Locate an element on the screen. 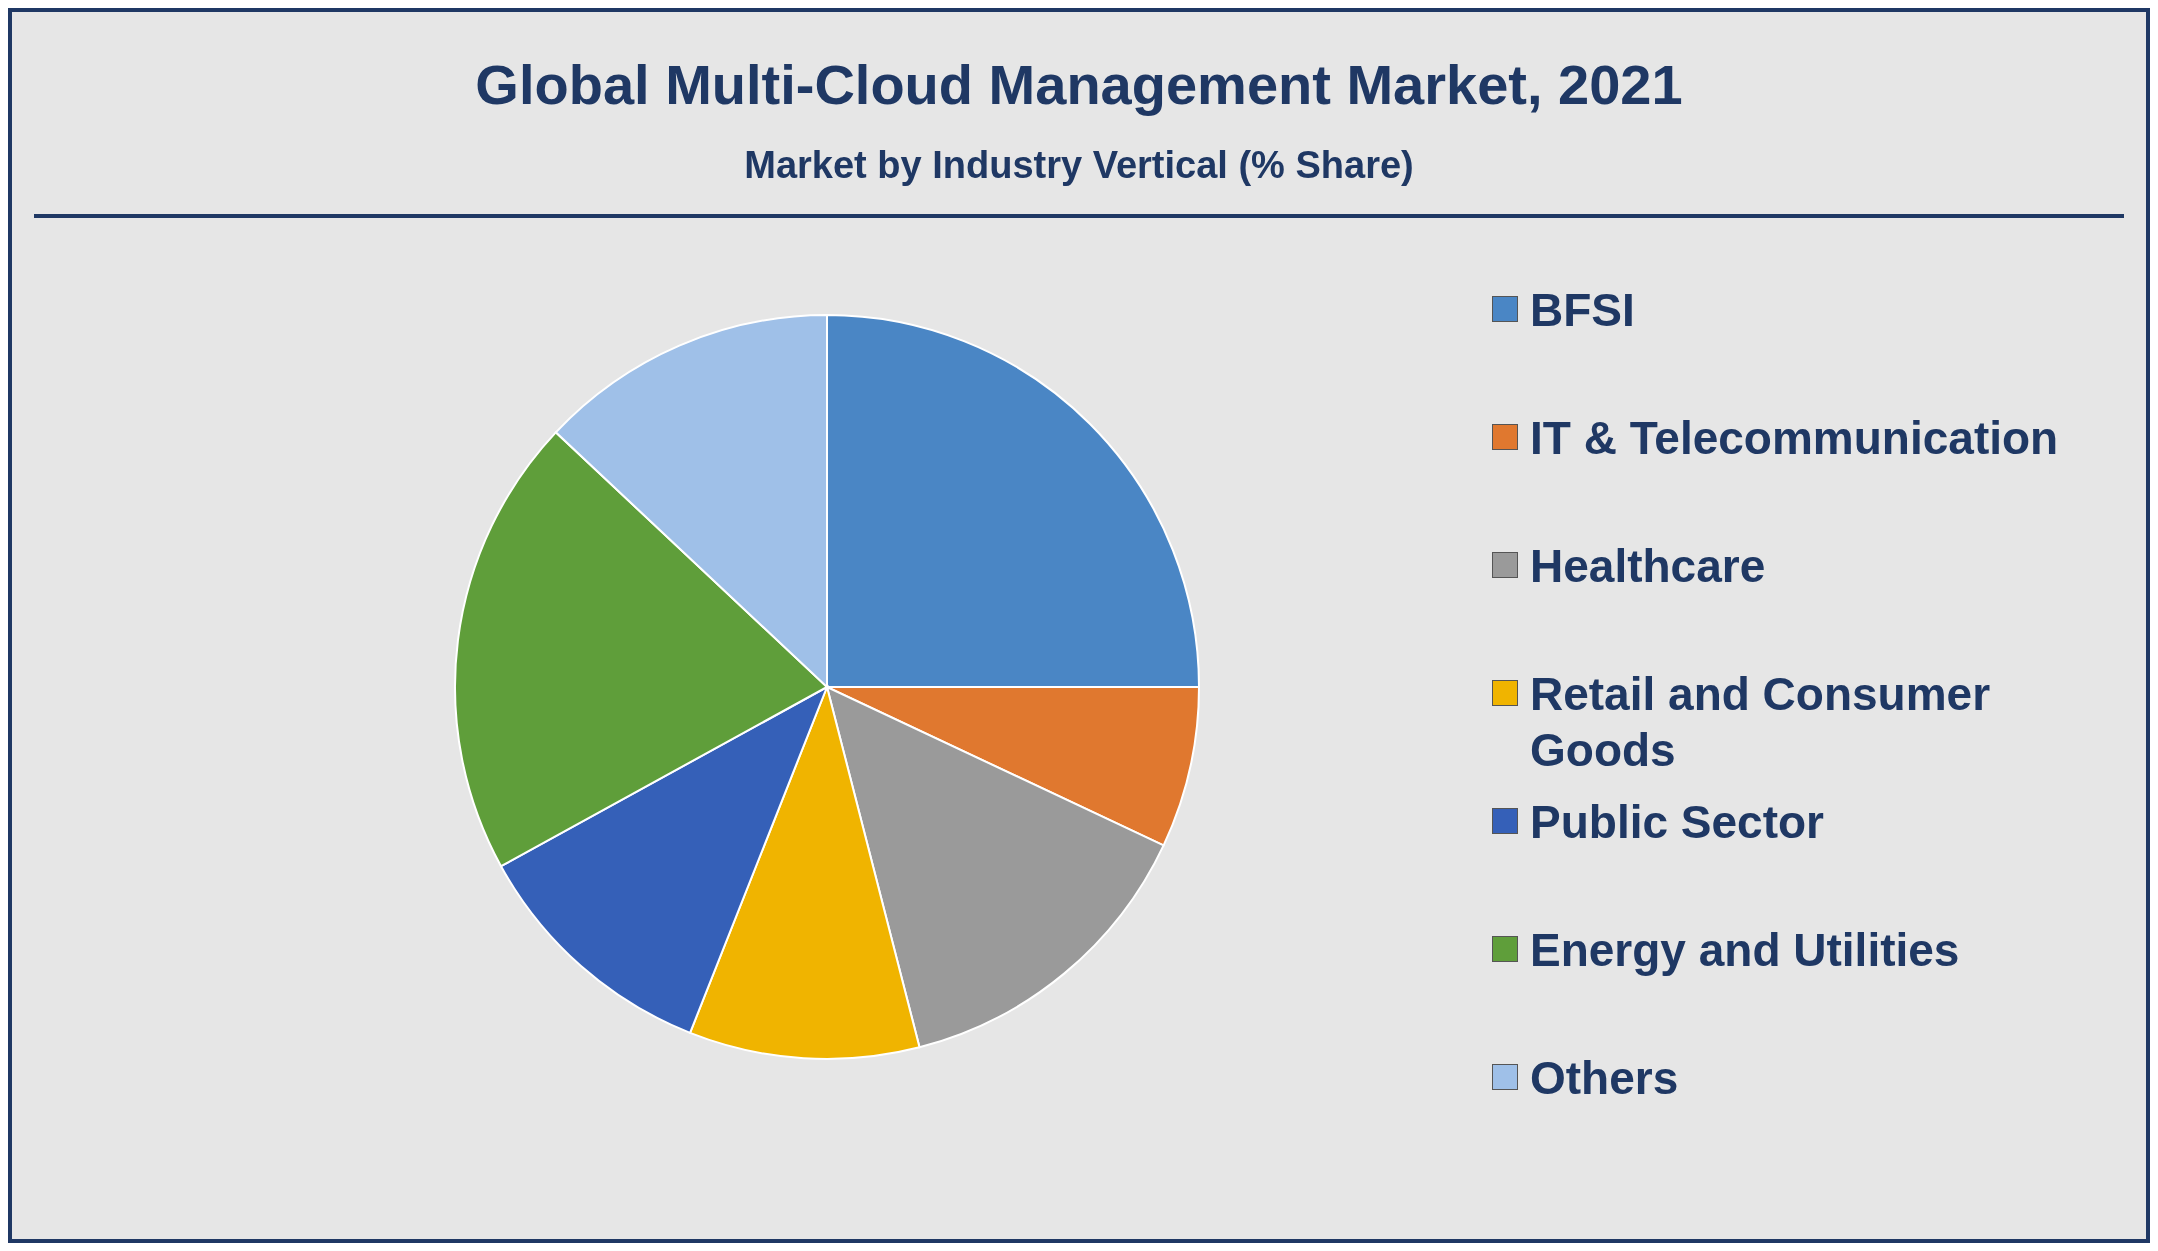 Image resolution: width=2158 pixels, height=1251 pixels. legend-label: Others is located at coordinates (1604, 1078).